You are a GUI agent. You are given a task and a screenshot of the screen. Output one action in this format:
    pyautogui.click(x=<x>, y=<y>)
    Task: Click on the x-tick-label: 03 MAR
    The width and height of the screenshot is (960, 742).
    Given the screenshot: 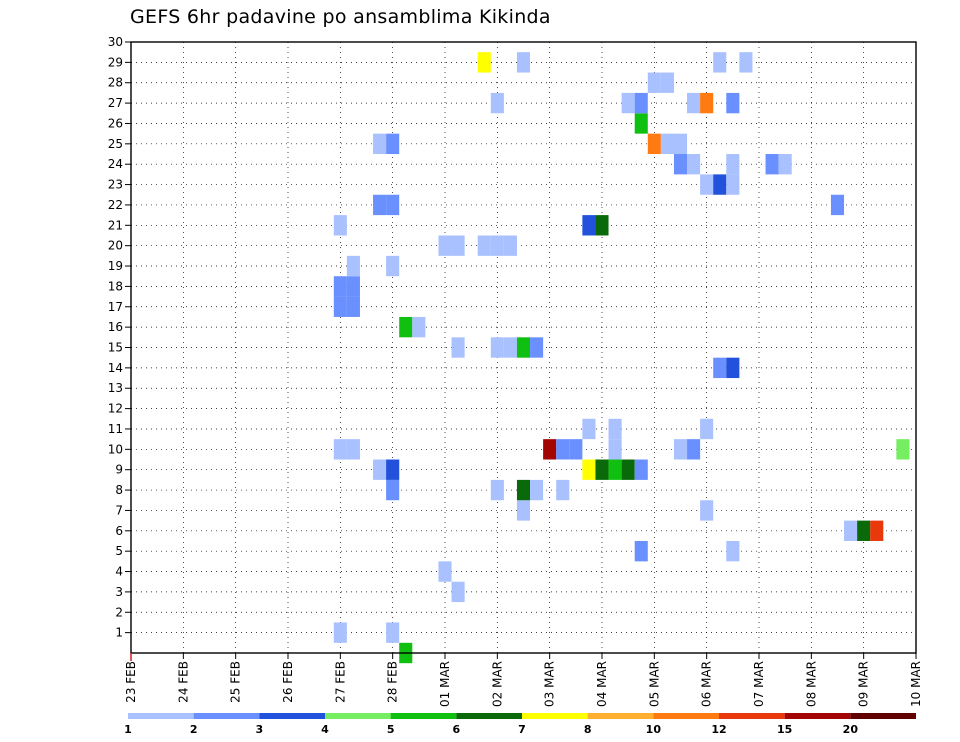 What is the action you would take?
    pyautogui.click(x=550, y=684)
    